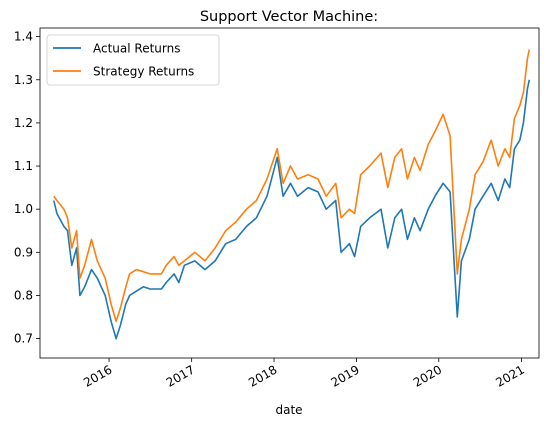 The height and width of the screenshot is (425, 547). I want to click on y-axis-ticks: 0.7 0.8 0.9 1.0 1.1 1.2 1.3 1.4, so click(27, 188).